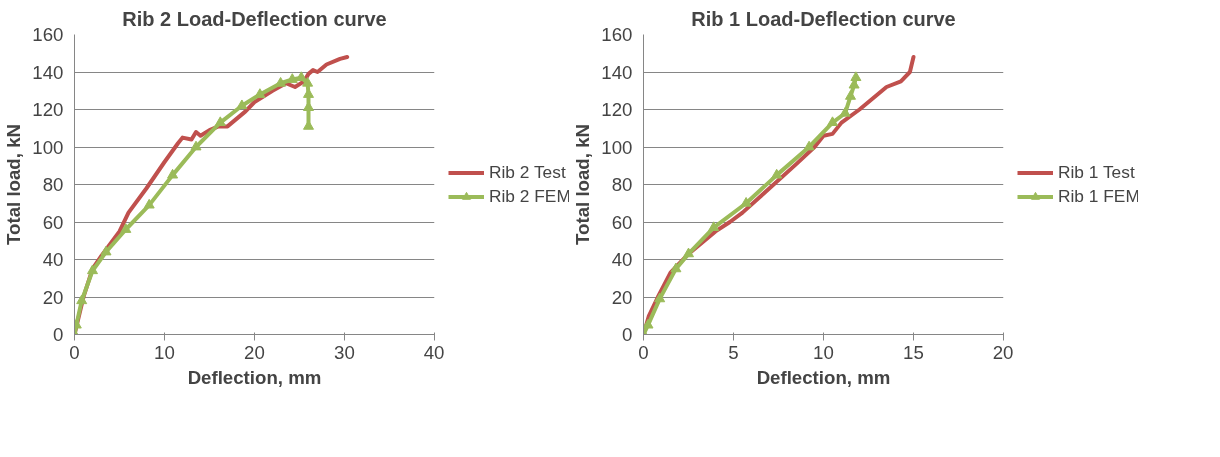  What do you see at coordinates (527, 172) in the screenshot?
I see `legend-label: Rib 2 Test` at bounding box center [527, 172].